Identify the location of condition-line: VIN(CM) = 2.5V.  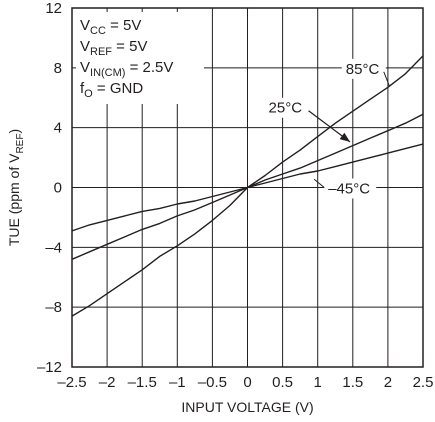
(126, 69).